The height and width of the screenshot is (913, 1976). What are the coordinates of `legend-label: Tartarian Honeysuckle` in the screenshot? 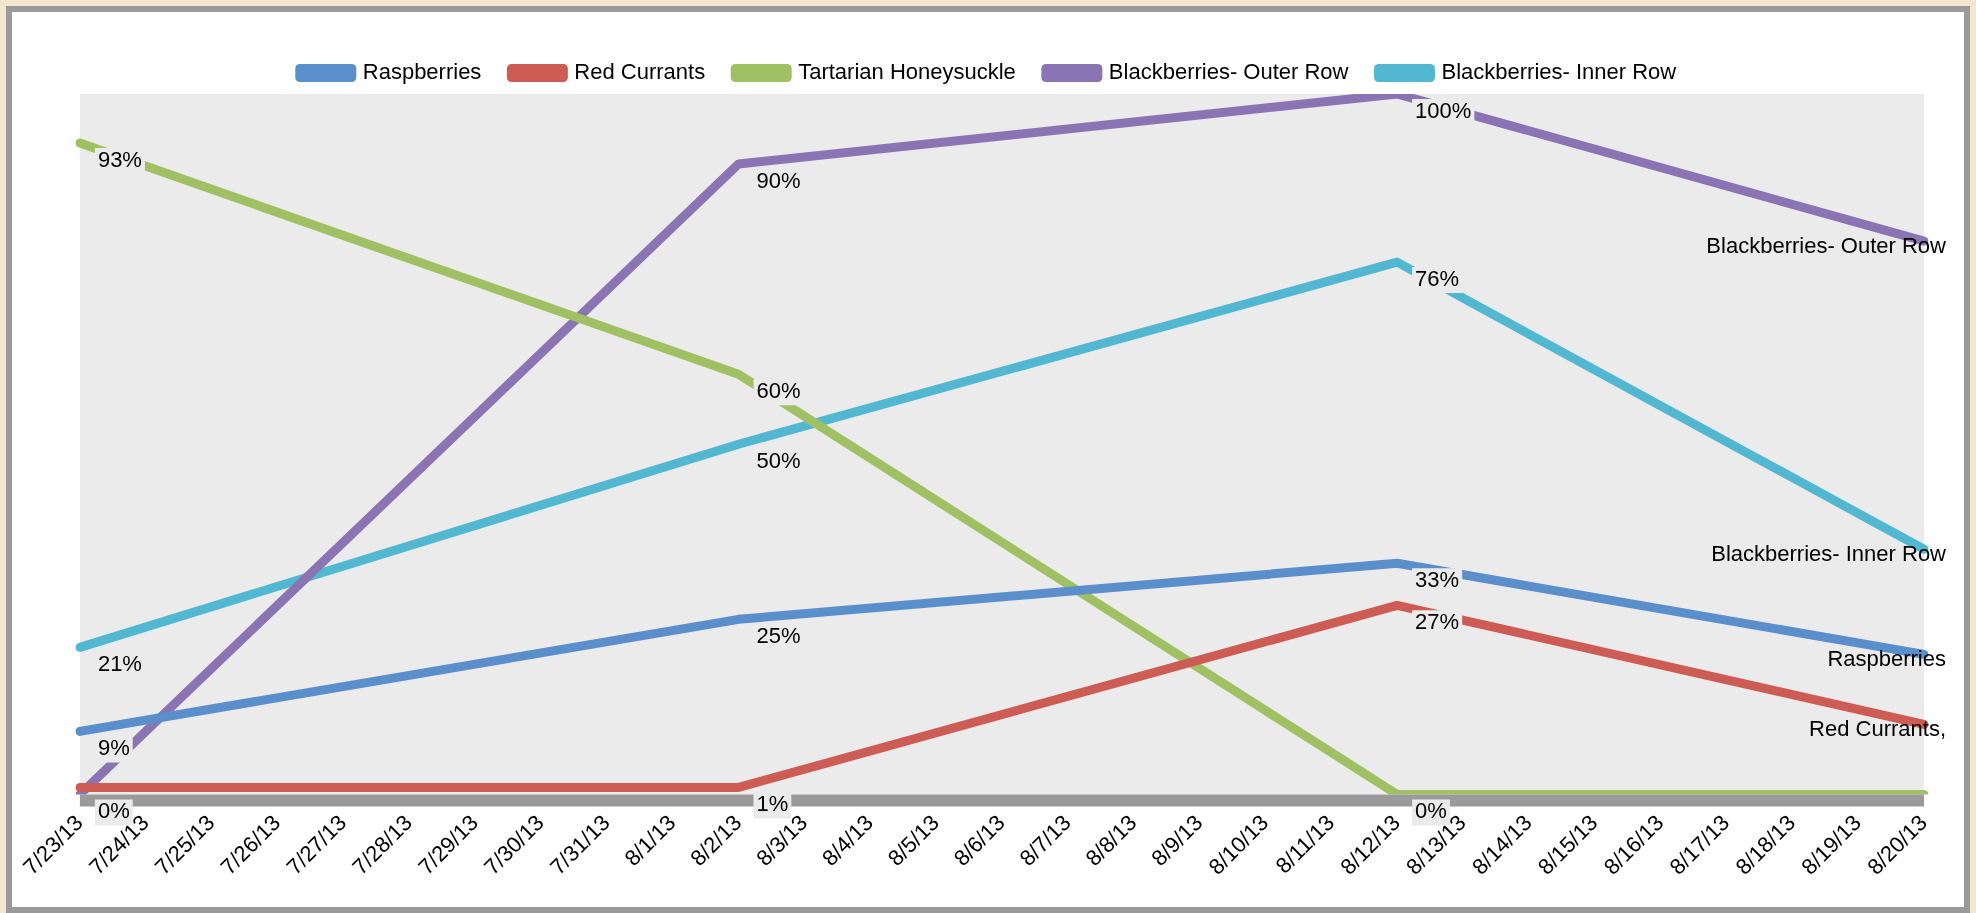 It's located at (907, 72).